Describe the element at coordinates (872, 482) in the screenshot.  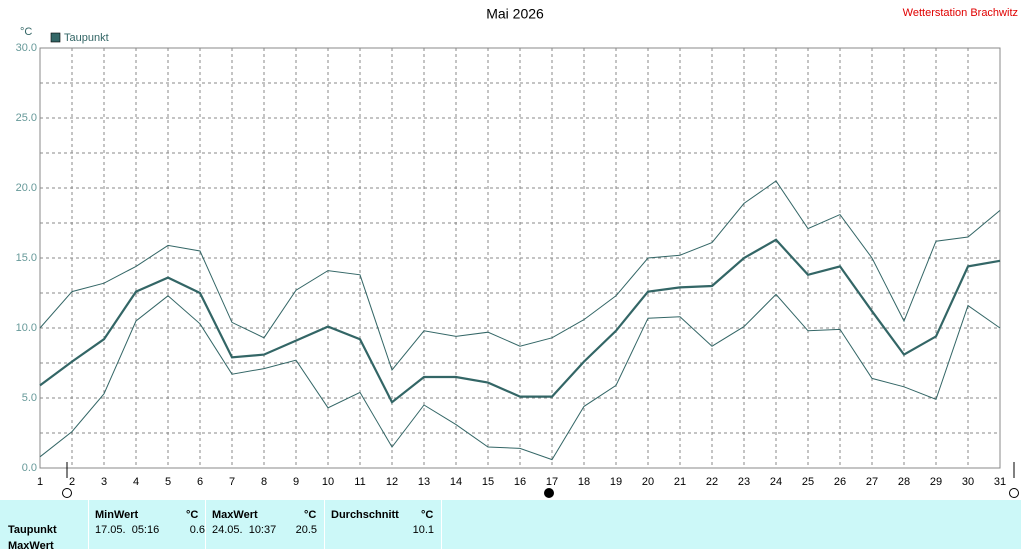
I see `x-tick-label: 27` at that location.